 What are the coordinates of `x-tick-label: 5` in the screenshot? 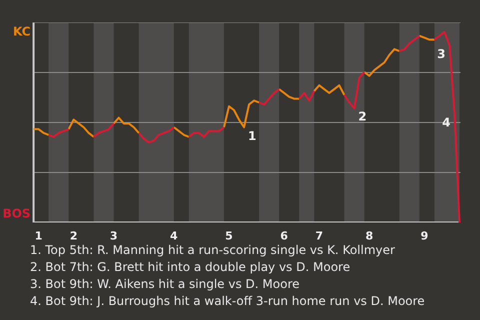 It's located at (229, 236).